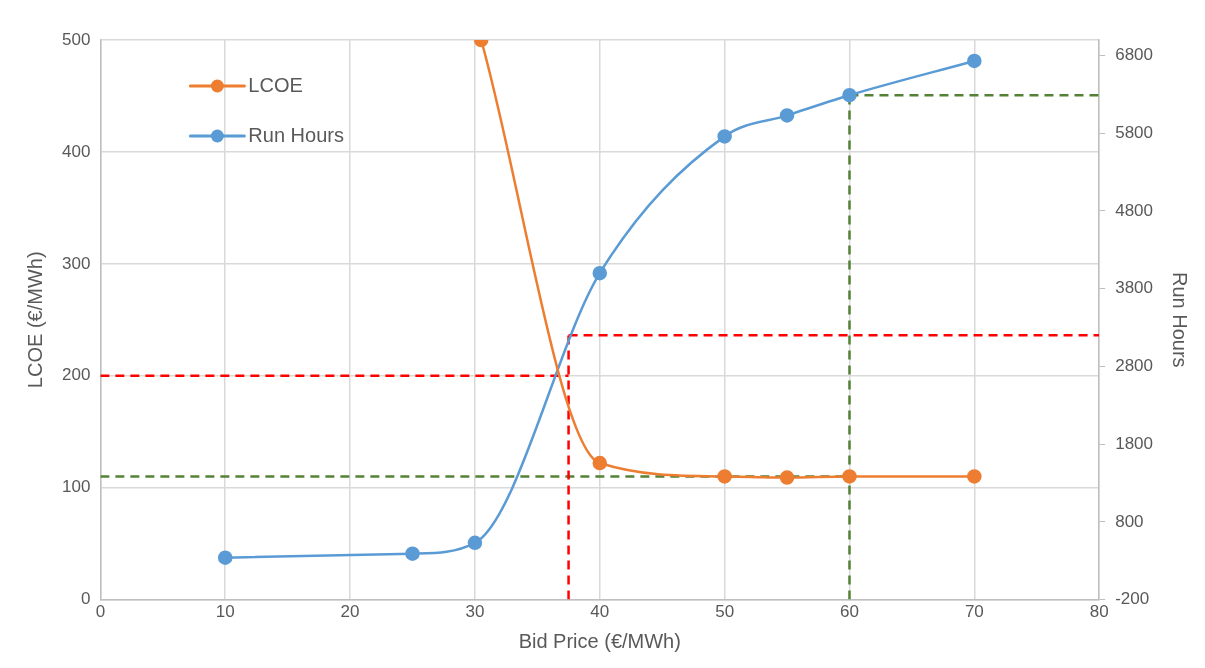  Describe the element at coordinates (475, 612) in the screenshot. I see `x-tick-label: 30` at that location.